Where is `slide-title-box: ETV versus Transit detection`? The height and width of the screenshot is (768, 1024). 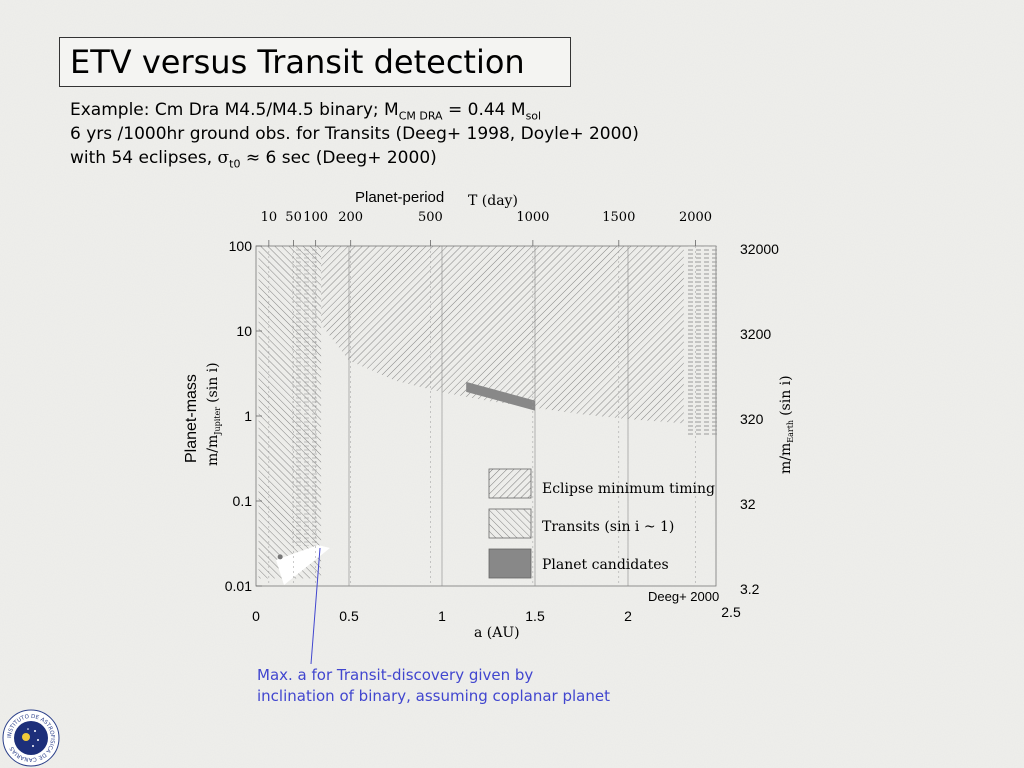 slide-title-box: ETV versus Transit detection is located at coordinates (315, 62).